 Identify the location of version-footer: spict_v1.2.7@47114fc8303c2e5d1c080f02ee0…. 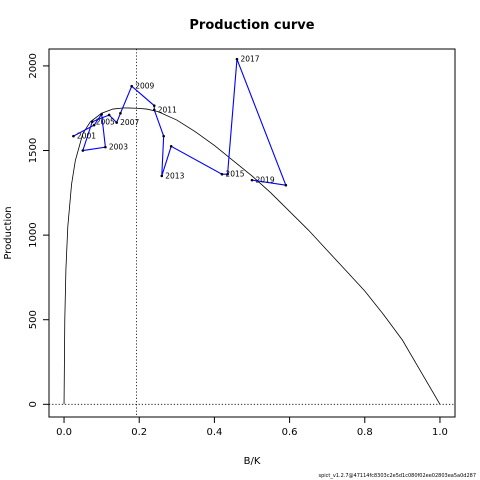
(398, 476).